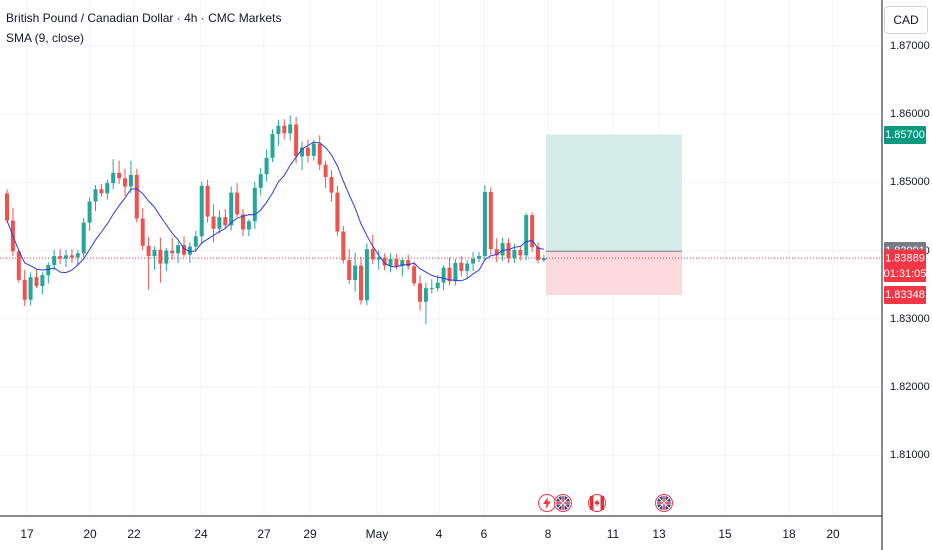  I want to click on x-tick-label: 27, so click(264, 534).